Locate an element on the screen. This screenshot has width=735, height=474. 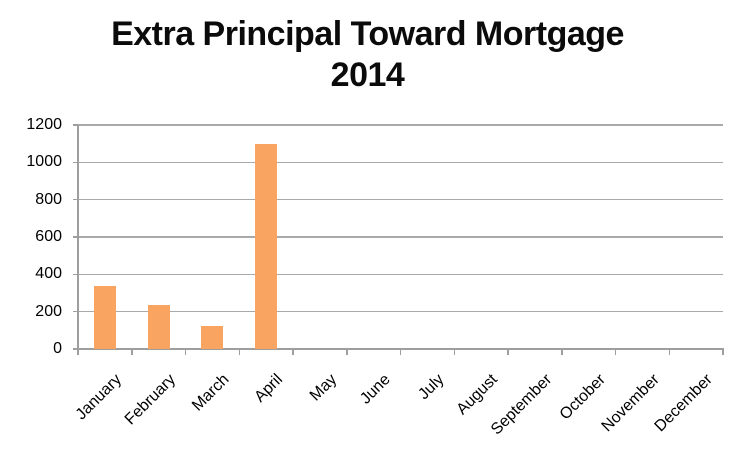
x-axis-label-june: June is located at coordinates (375, 389).